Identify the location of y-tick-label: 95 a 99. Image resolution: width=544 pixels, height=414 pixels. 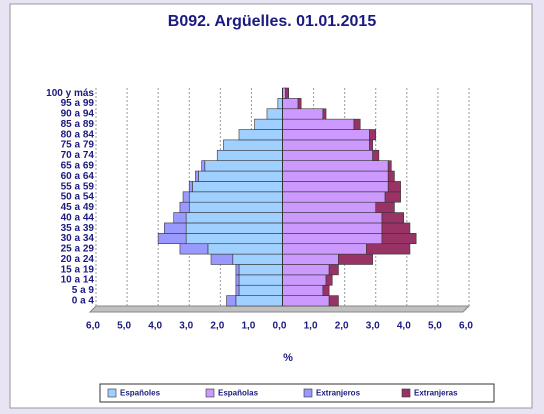
(78, 103).